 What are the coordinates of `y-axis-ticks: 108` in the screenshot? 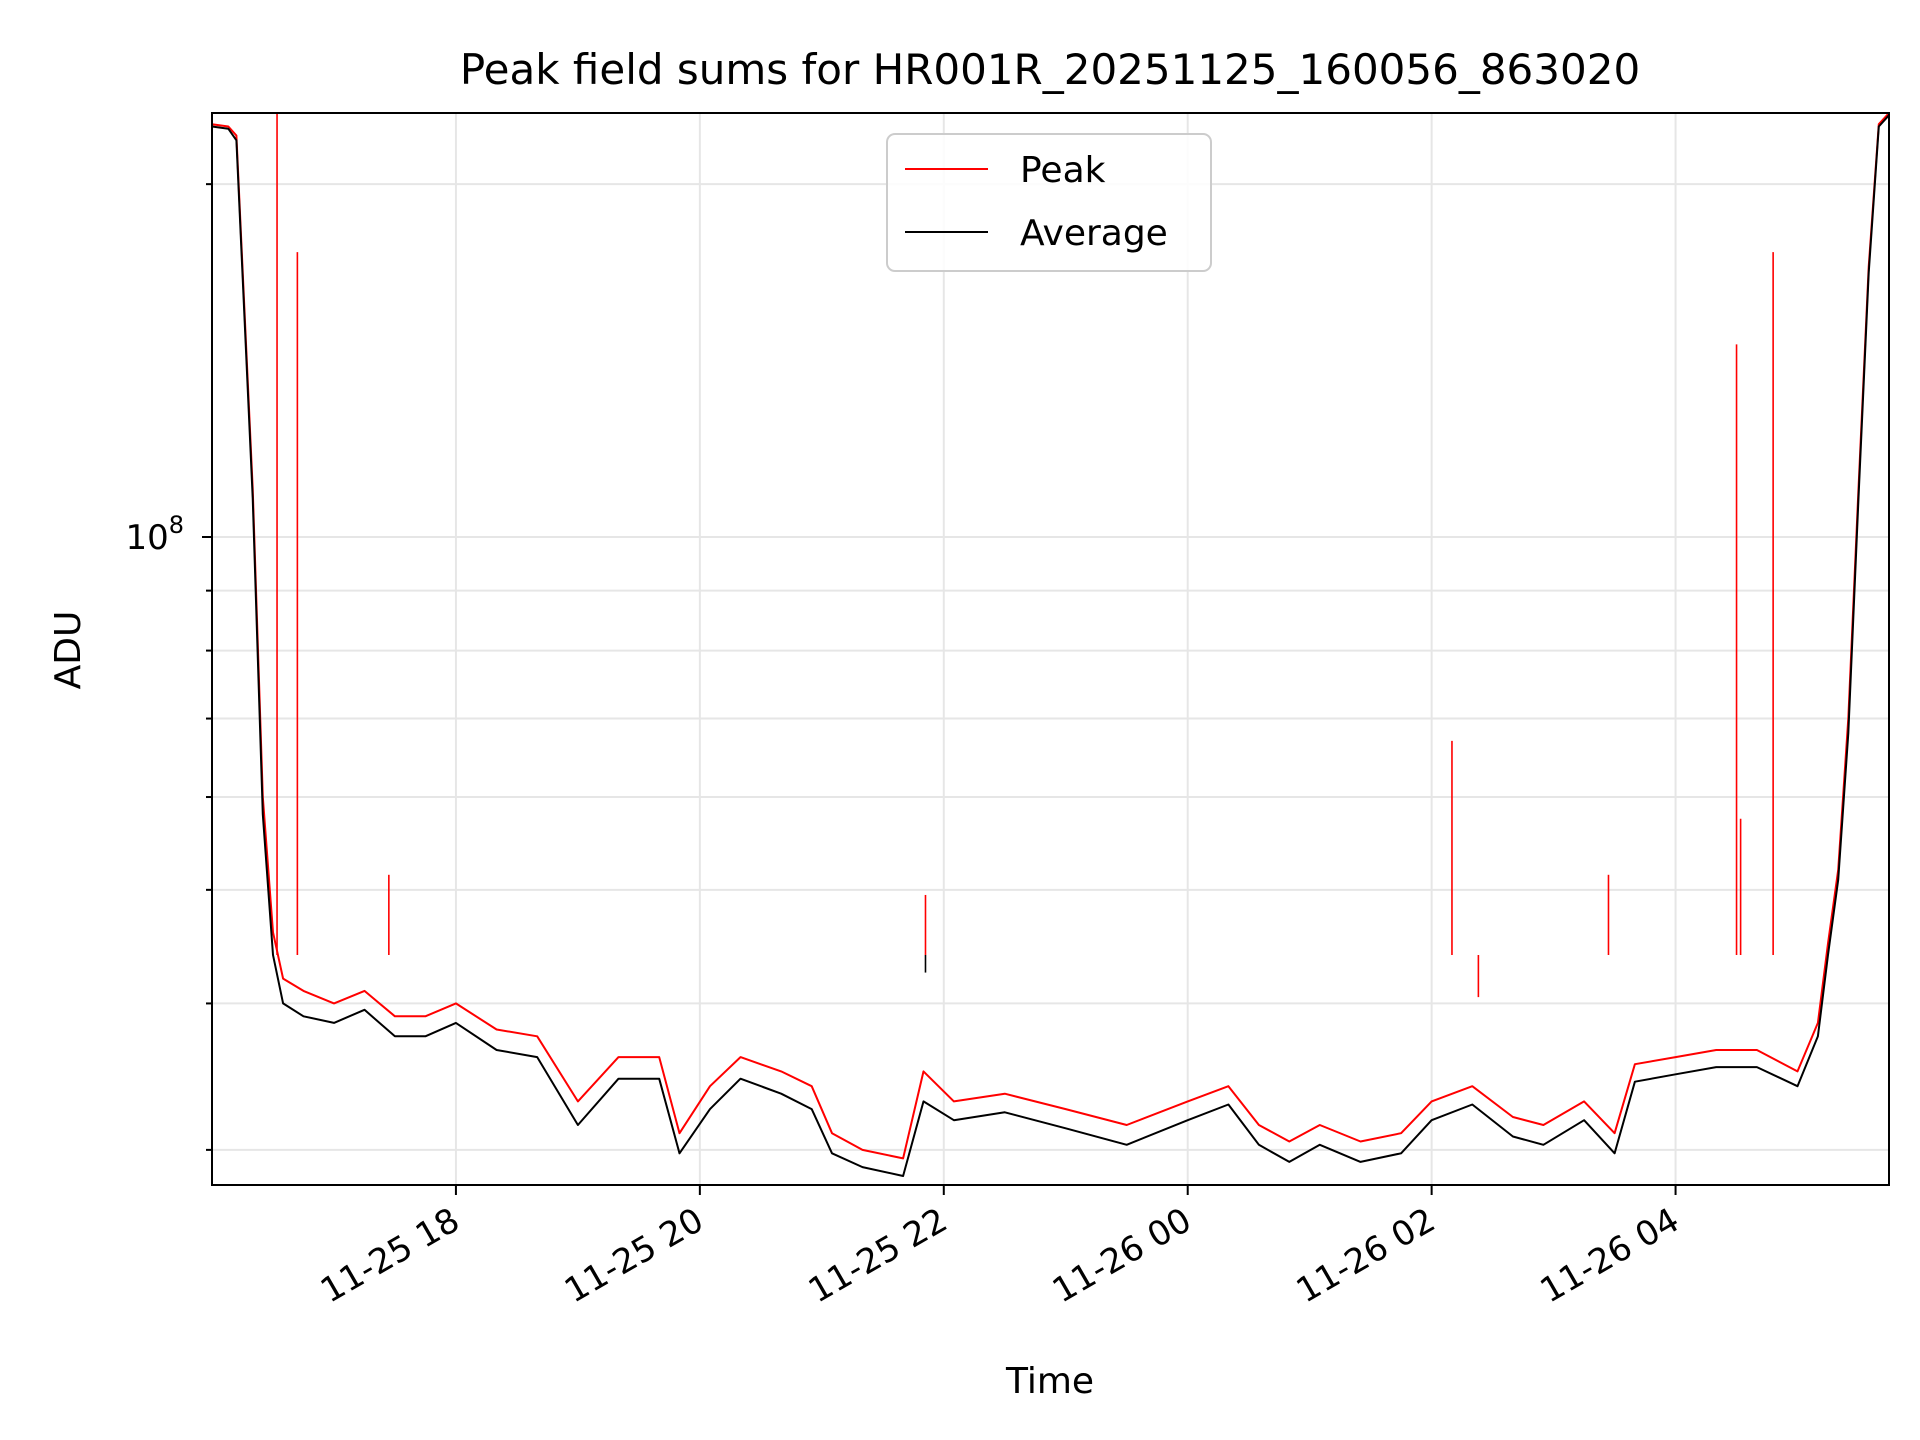 It's located at (168, 667).